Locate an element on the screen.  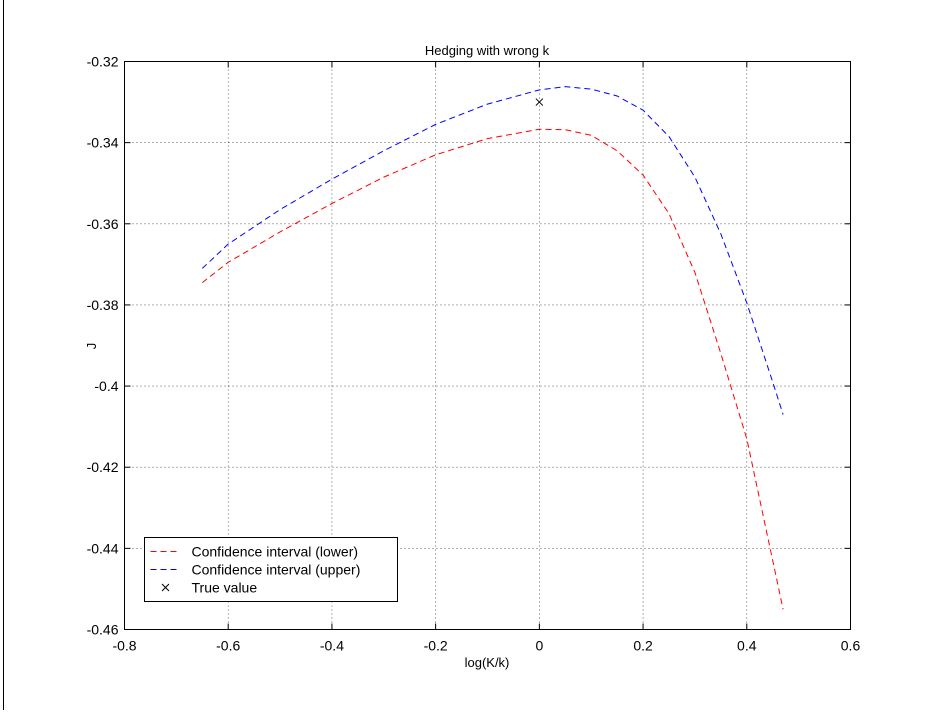
true-value-marker is located at coordinates (539, 102).